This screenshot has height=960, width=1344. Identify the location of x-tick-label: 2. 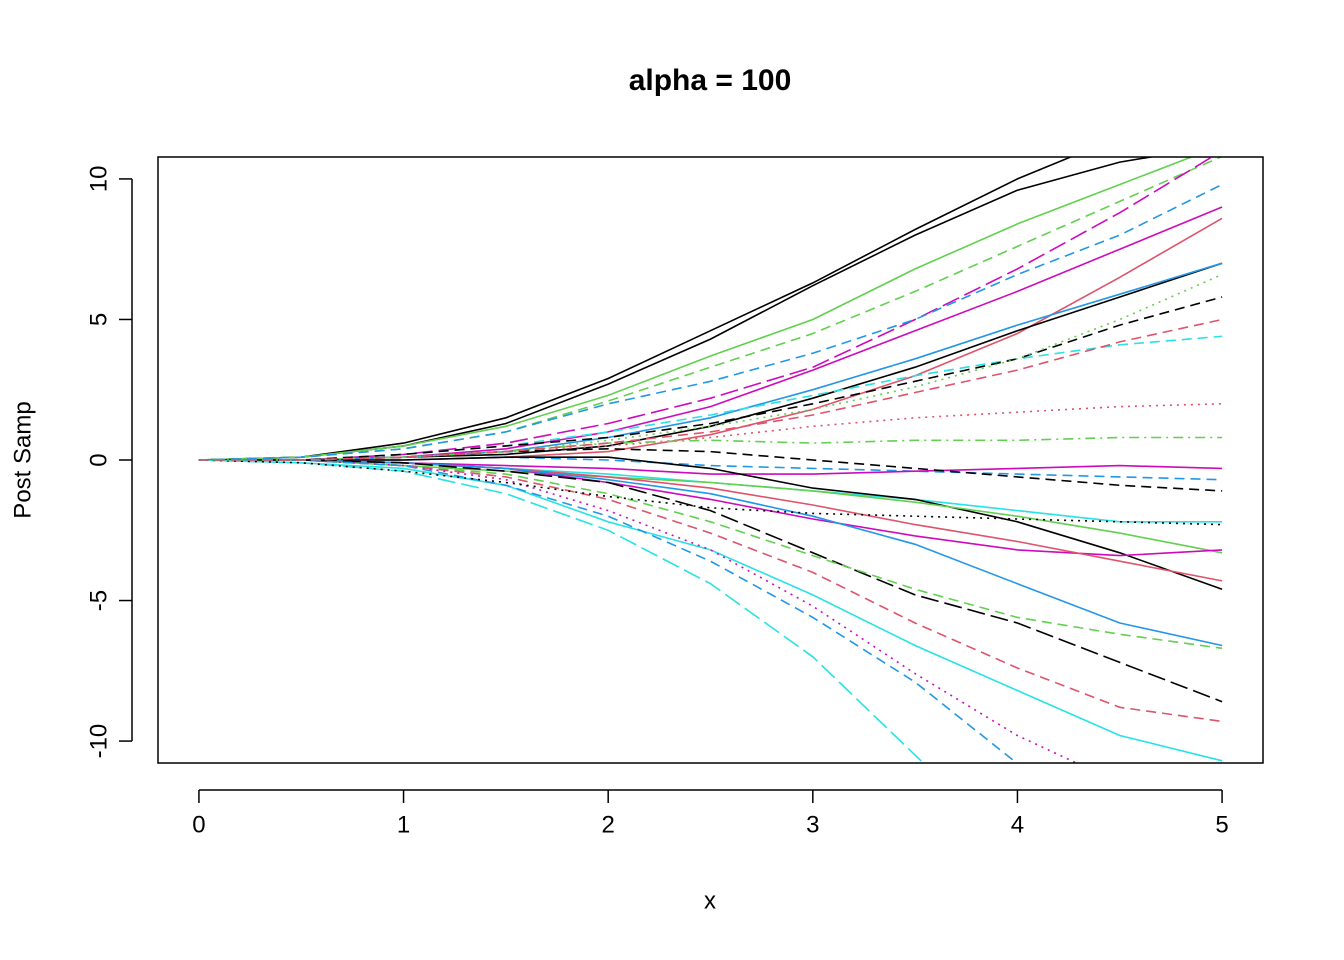
(608, 824).